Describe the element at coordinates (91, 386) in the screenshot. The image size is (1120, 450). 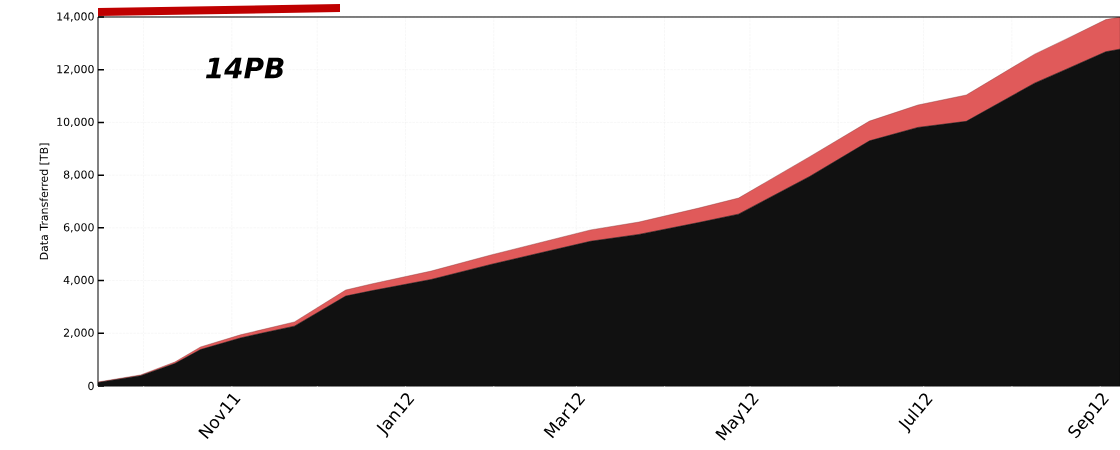
I see `y-tick-label: 0` at that location.